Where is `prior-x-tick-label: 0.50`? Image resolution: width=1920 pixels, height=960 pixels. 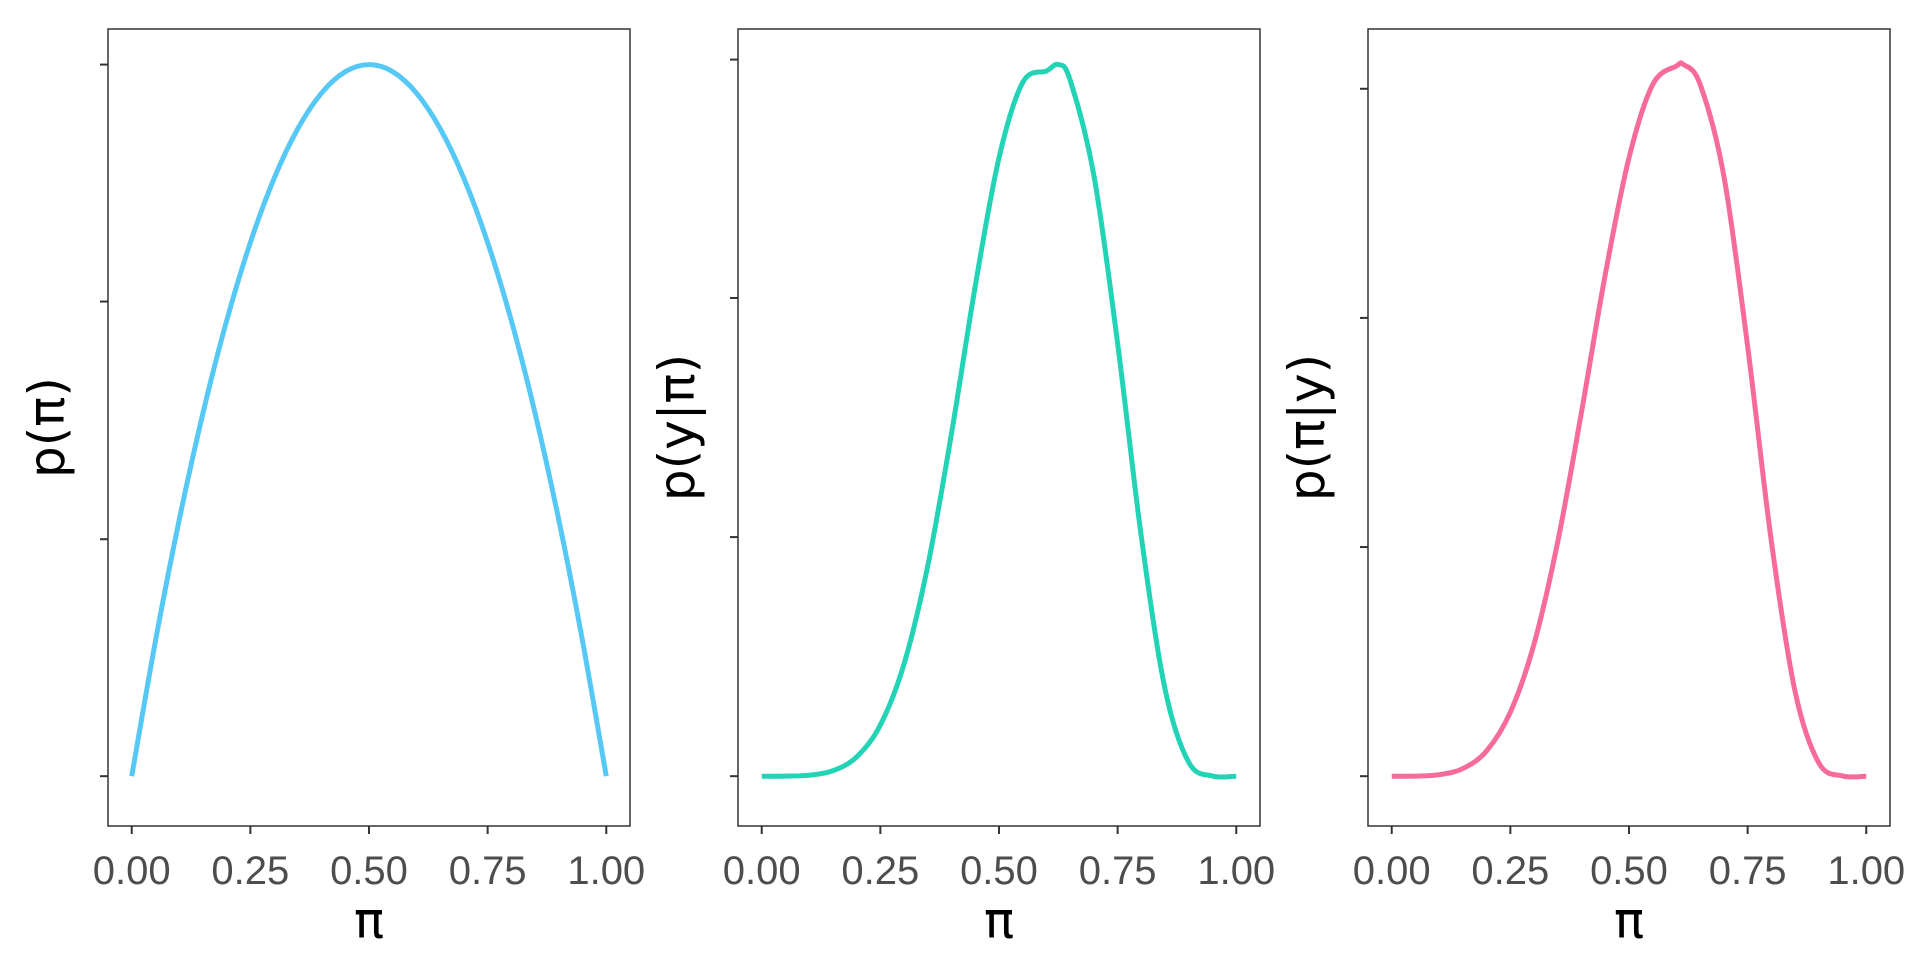 prior-x-tick-label: 0.50 is located at coordinates (369, 871).